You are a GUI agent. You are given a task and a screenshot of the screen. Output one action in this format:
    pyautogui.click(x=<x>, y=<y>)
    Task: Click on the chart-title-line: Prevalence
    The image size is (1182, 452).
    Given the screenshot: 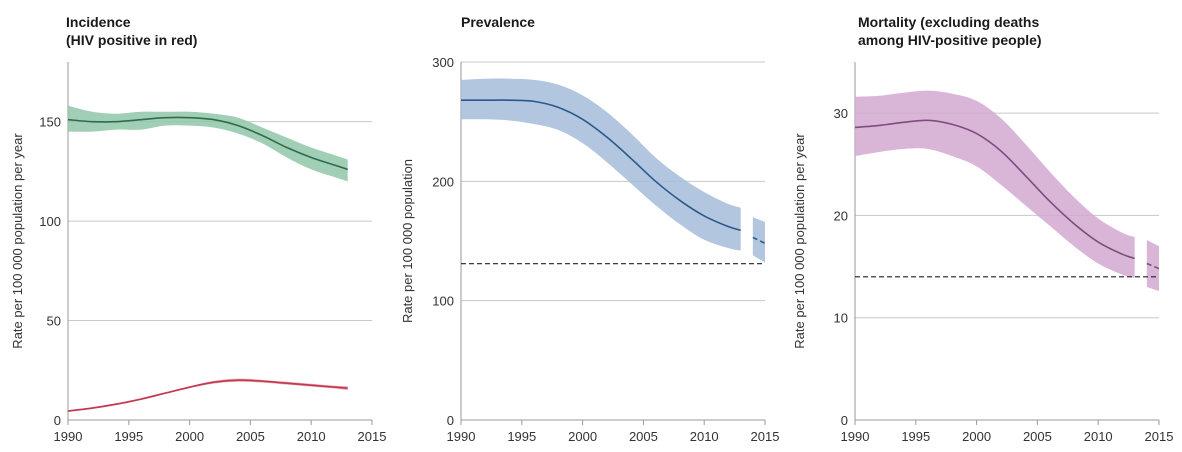 What is the action you would take?
    pyautogui.click(x=498, y=22)
    